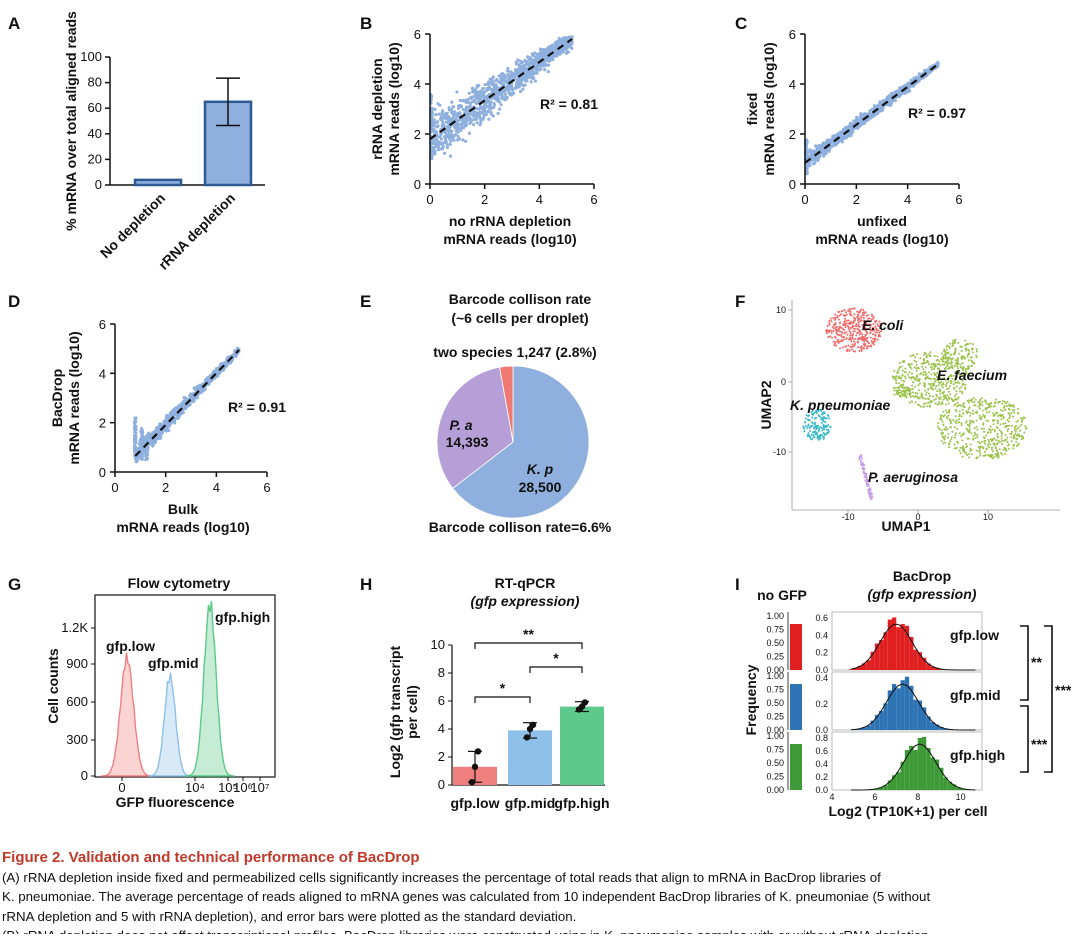  What do you see at coordinates (737, 584) in the screenshot?
I see `panel-label-i: I` at bounding box center [737, 584].